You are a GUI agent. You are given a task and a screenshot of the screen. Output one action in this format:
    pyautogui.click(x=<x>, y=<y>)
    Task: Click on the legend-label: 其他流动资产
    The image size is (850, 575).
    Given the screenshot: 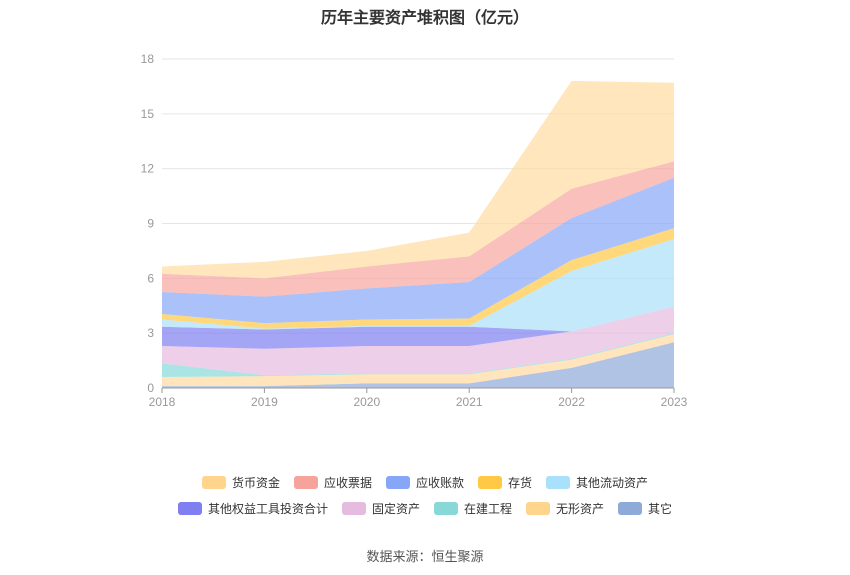 What is the action you would take?
    pyautogui.click(x=612, y=482)
    